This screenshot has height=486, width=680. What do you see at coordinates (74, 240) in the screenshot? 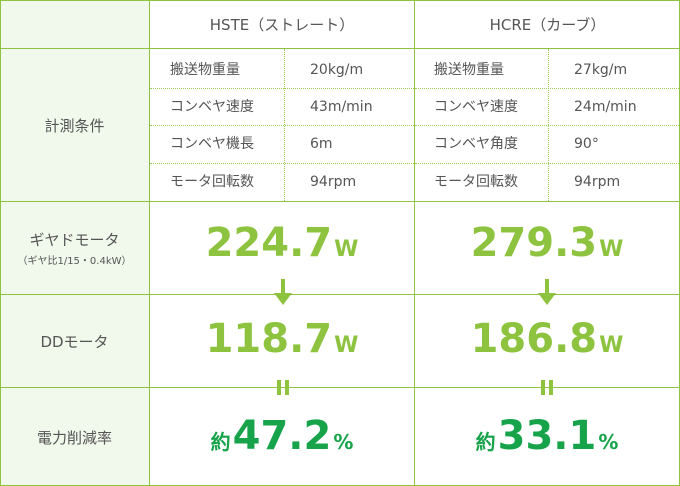
I see `geared-motor-label-text: ギヤドモータ` at bounding box center [74, 240].